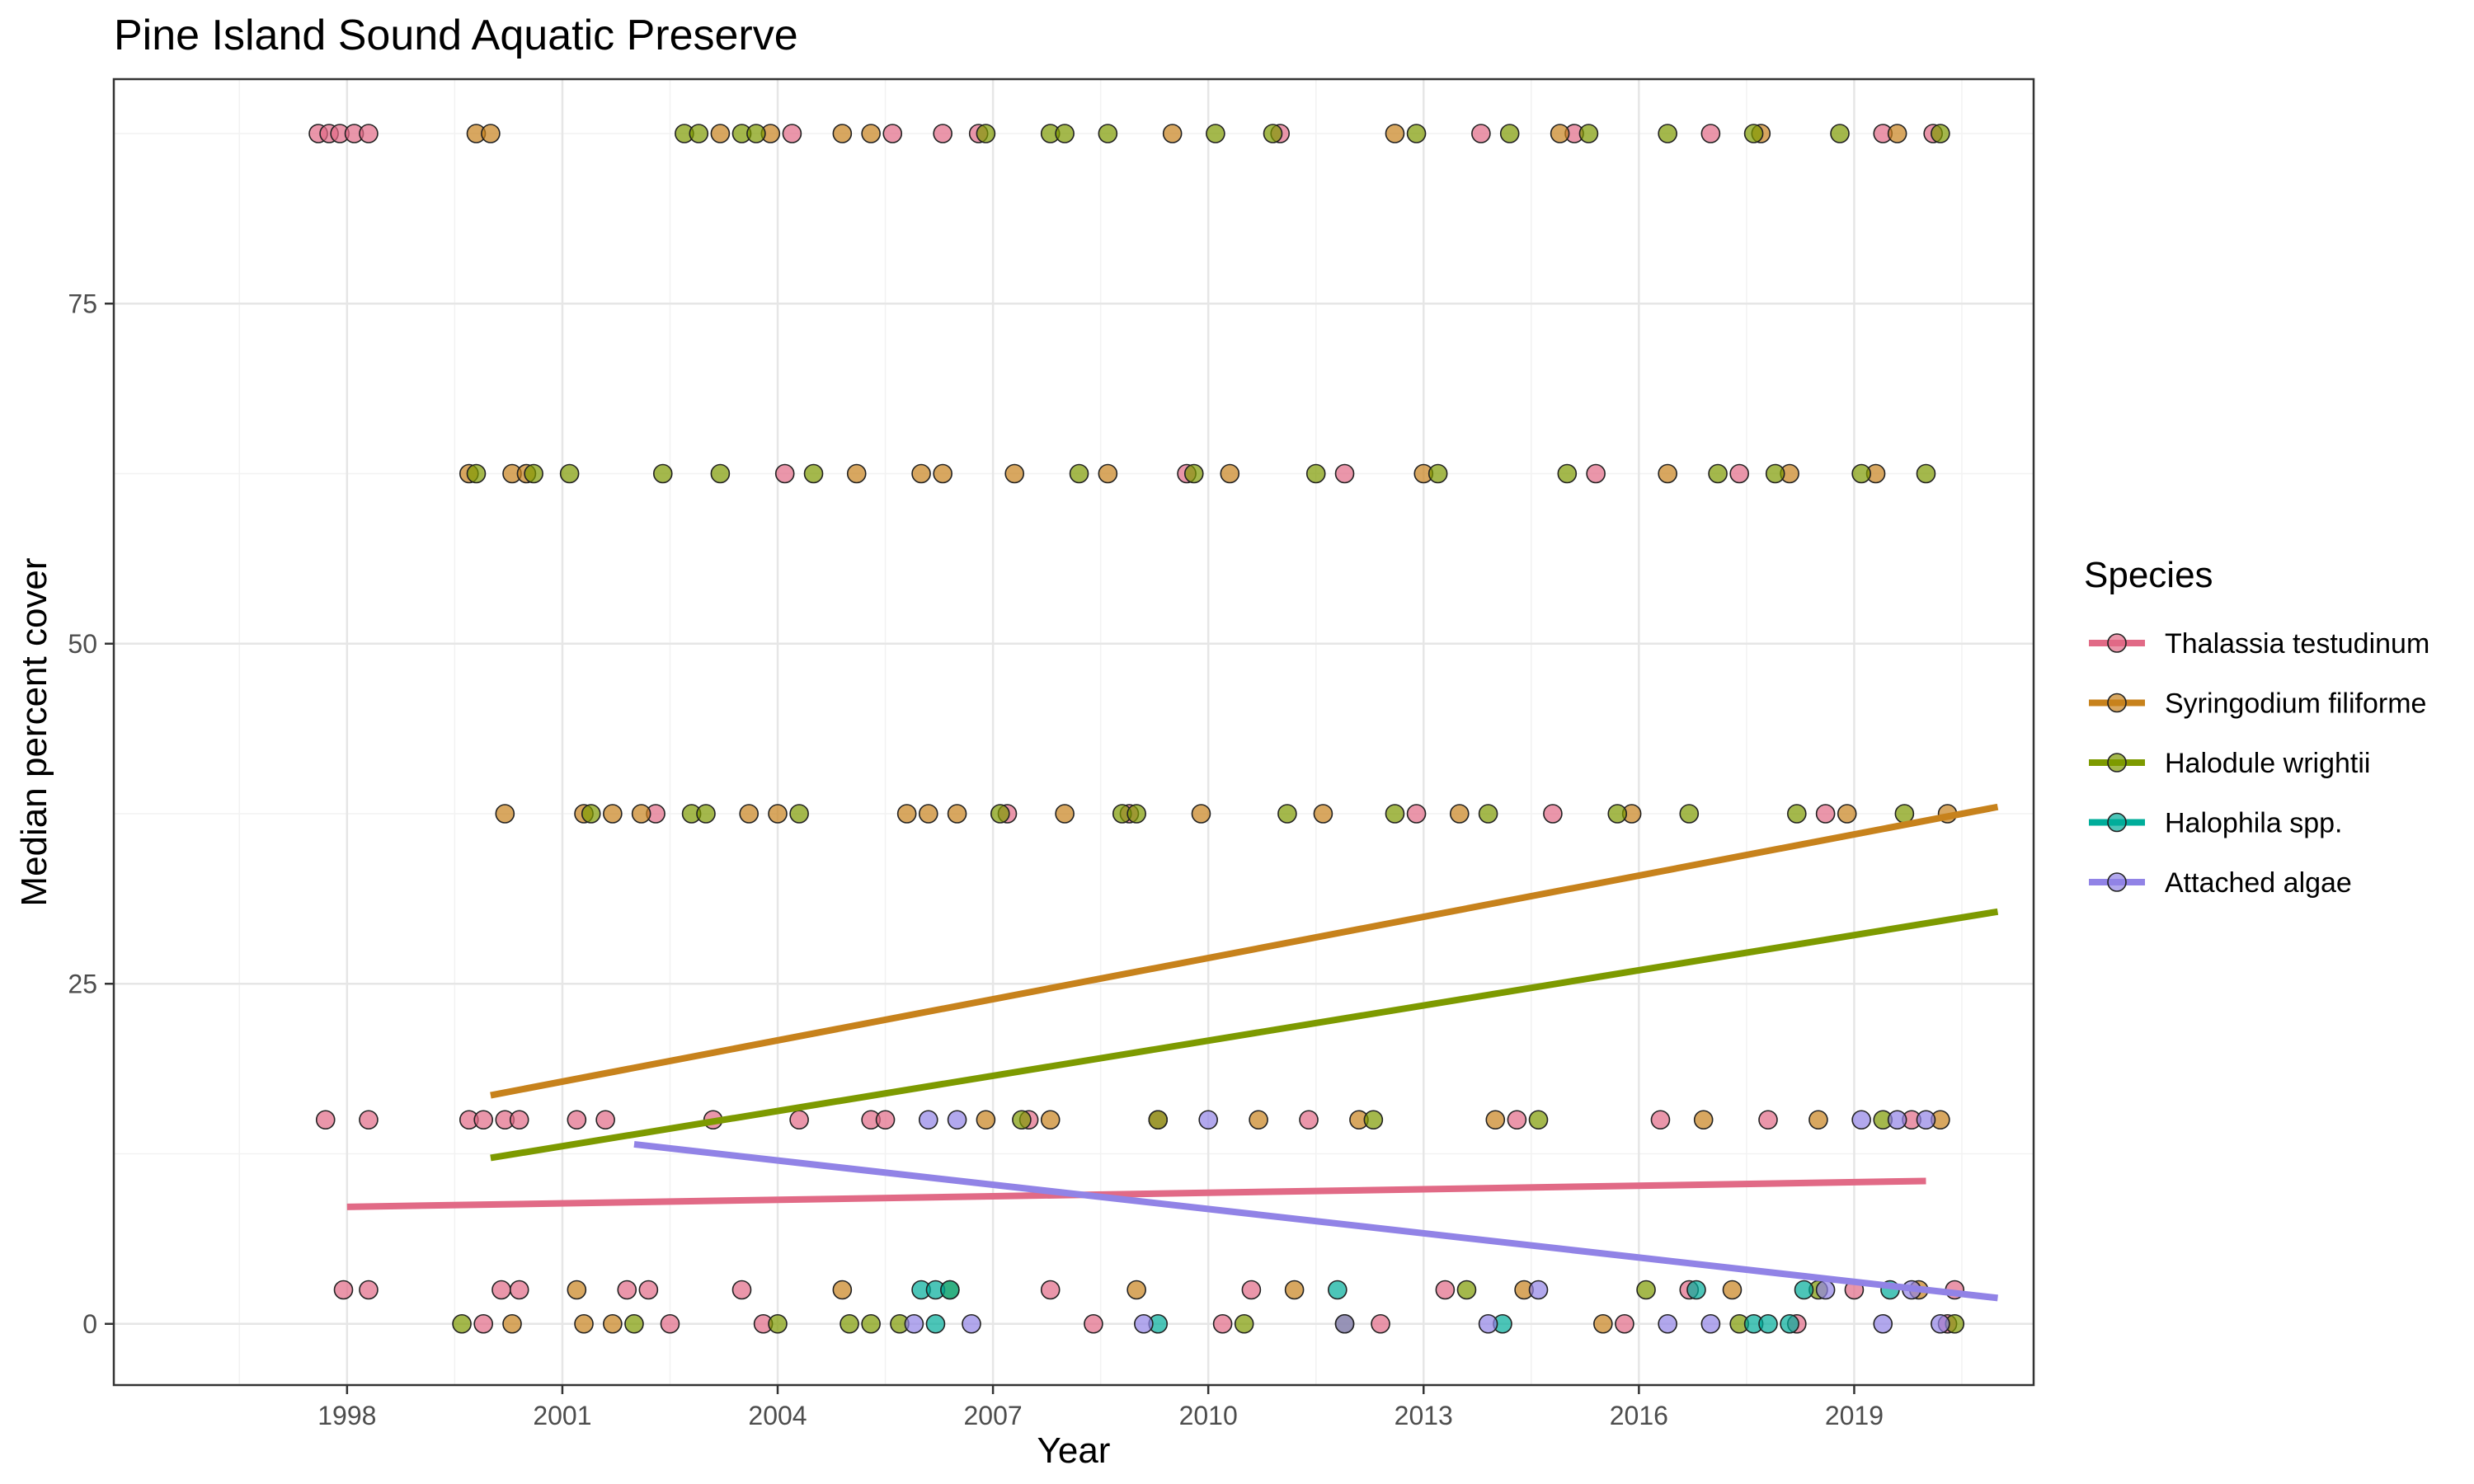 Image resolution: width=2474 pixels, height=1484 pixels. What do you see at coordinates (89, 1324) in the screenshot?
I see `y-tick-label: 0` at bounding box center [89, 1324].